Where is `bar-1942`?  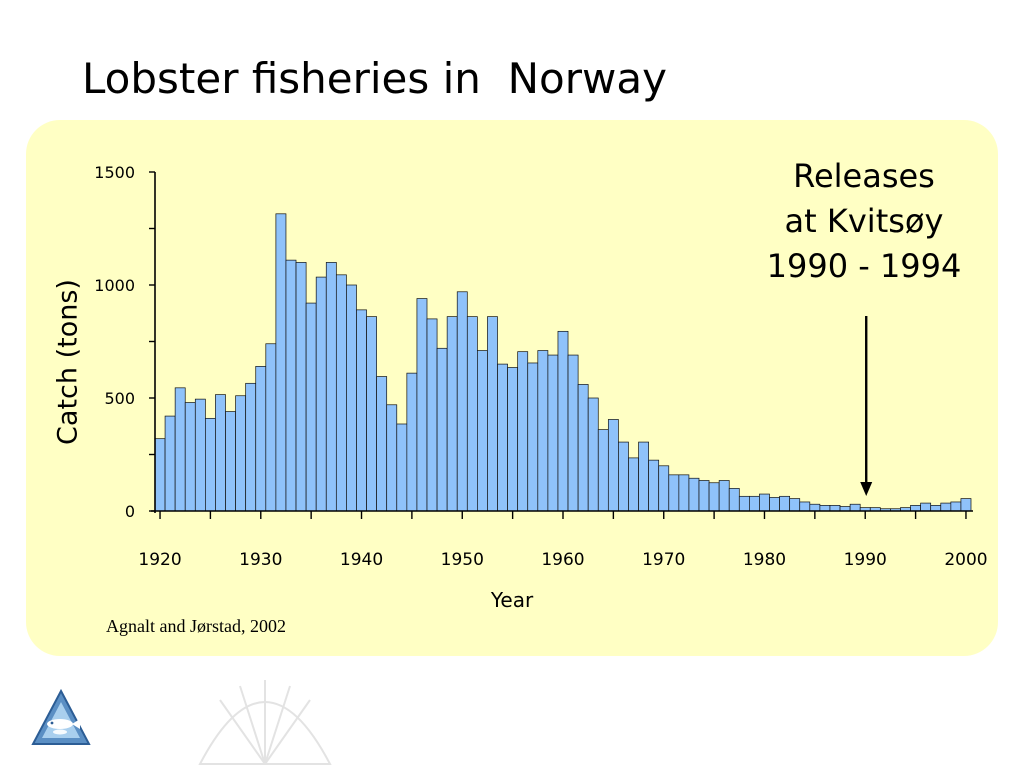 bar-1942 is located at coordinates (382, 444).